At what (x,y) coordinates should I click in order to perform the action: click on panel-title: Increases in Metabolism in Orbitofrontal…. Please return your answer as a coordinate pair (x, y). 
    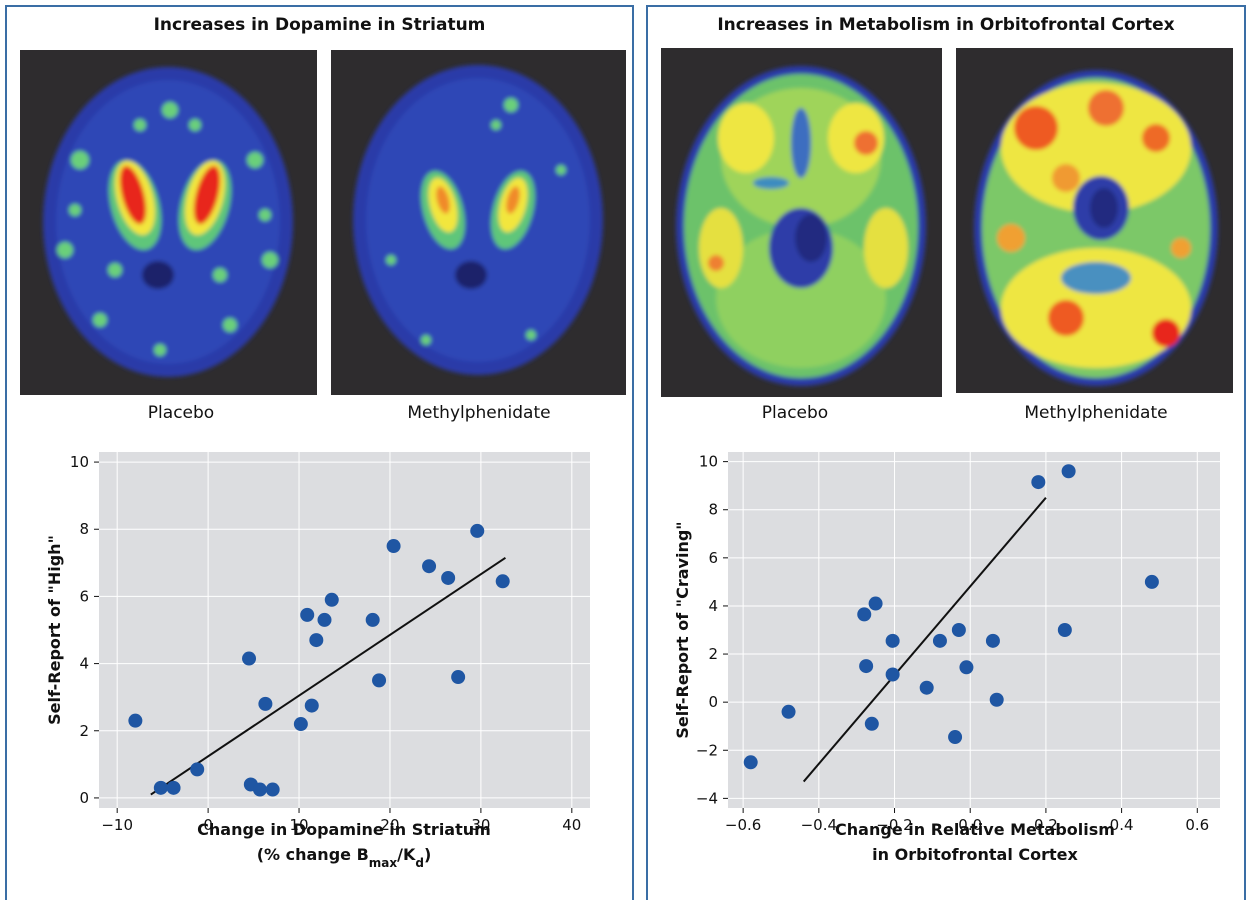
    Looking at the image, I should click on (946, 25).